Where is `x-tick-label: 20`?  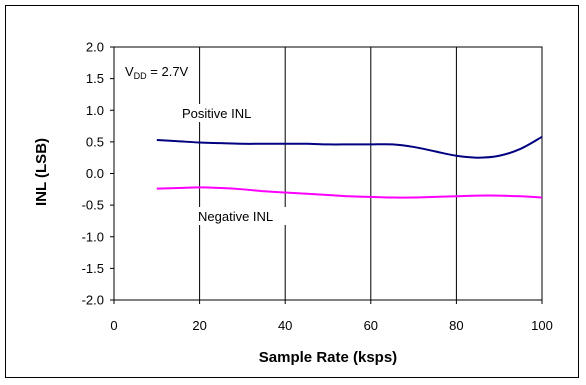 x-tick-label: 20 is located at coordinates (199, 325).